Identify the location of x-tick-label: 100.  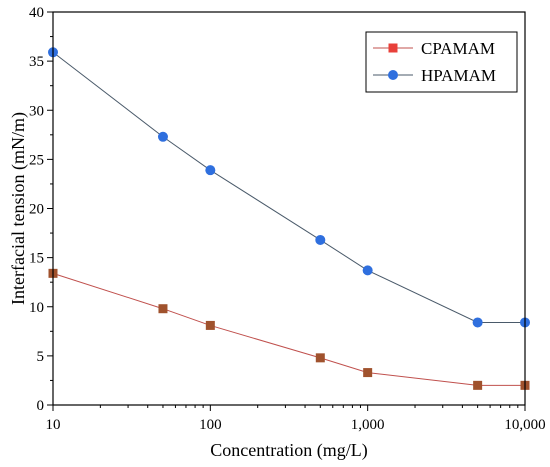
(210, 425).